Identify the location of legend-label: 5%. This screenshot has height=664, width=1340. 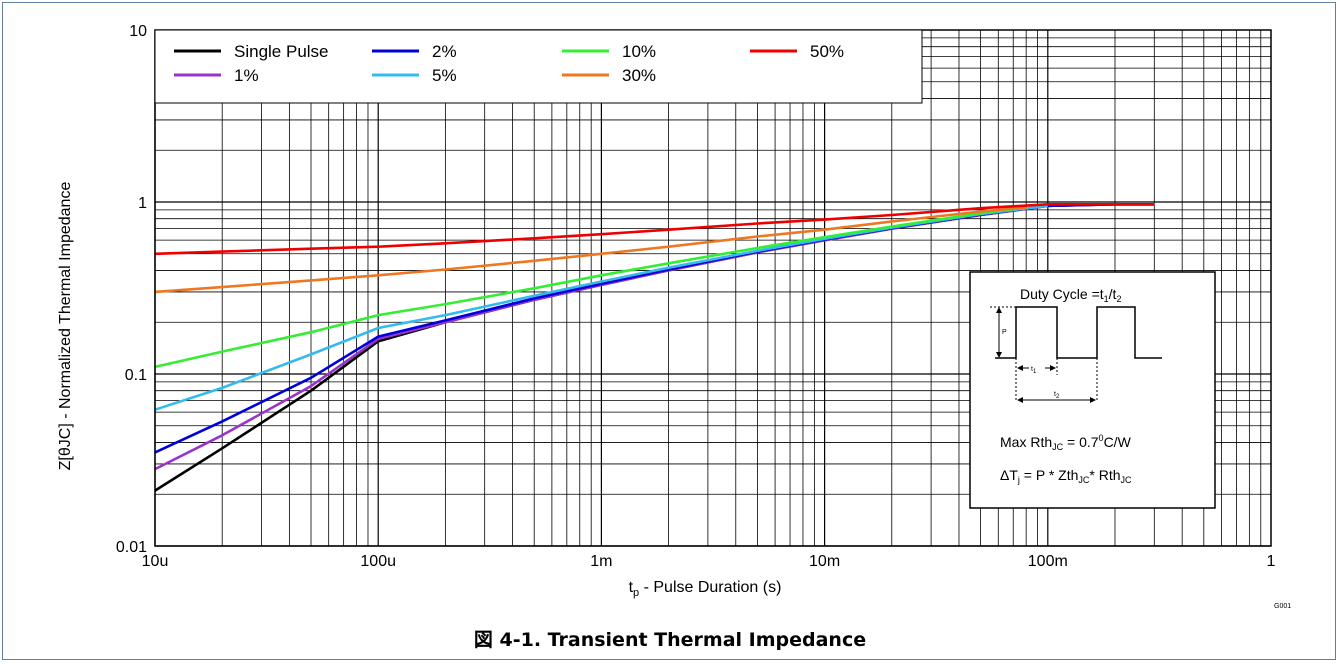
(444, 75).